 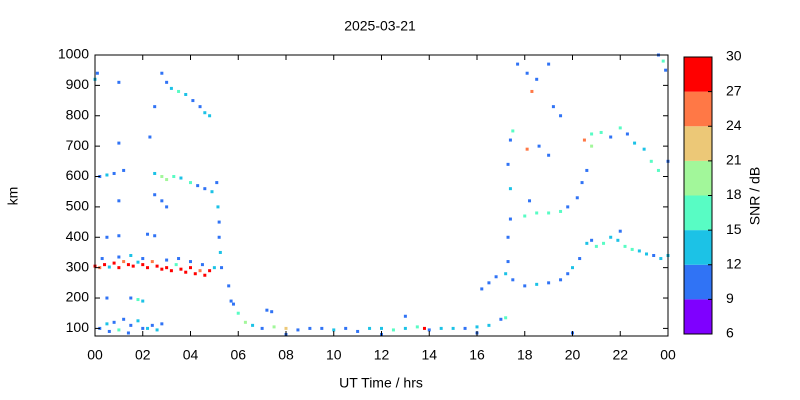 I want to click on y-tick-label: 900, so click(x=78, y=84).